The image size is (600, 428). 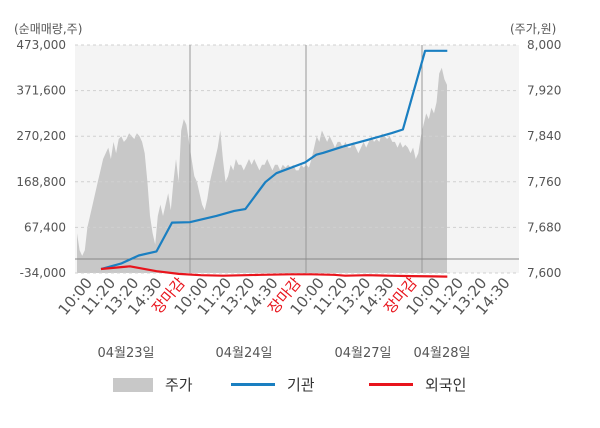 What do you see at coordinates (544, 45) in the screenshot?
I see `right-tick-label: 8,000` at bounding box center [544, 45].